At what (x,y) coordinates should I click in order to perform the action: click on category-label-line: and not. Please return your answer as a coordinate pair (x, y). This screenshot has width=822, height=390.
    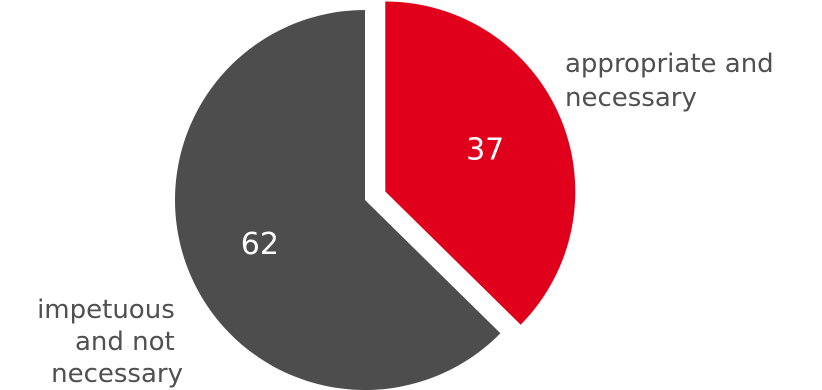
    Looking at the image, I should click on (125, 342).